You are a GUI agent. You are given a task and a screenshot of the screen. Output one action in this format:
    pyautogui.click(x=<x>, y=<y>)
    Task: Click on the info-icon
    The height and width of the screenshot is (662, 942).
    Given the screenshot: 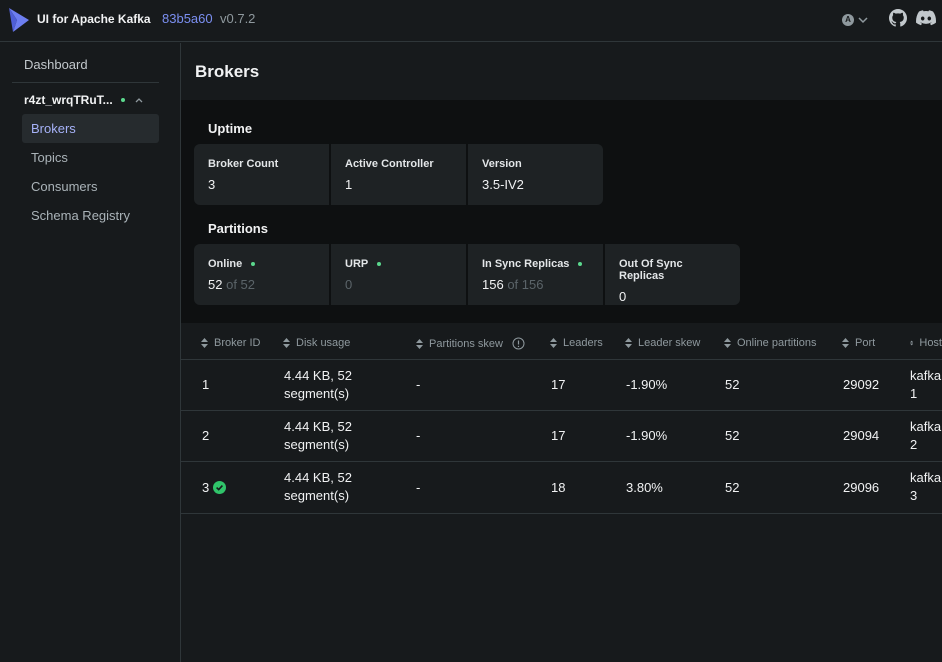 What is the action you would take?
    pyautogui.click(x=518, y=343)
    